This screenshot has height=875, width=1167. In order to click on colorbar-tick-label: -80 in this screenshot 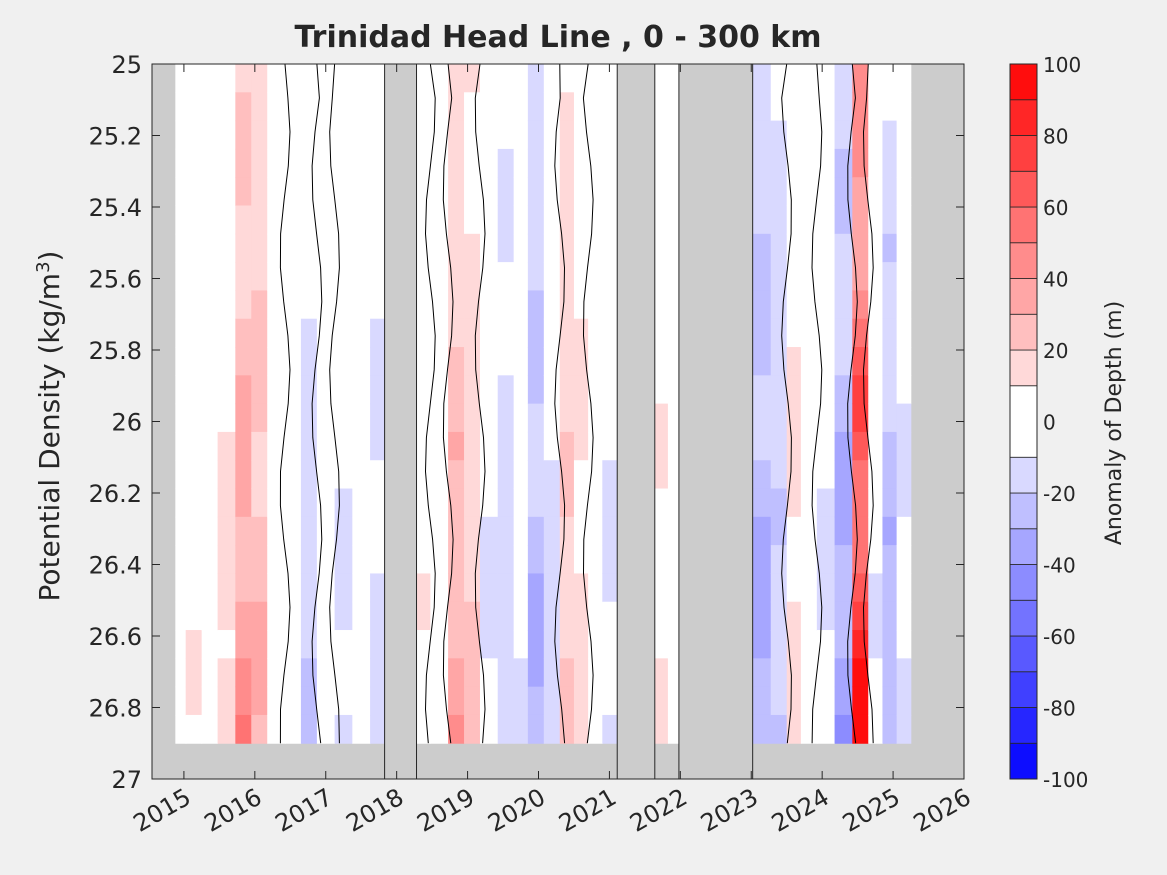, I will do `click(1059, 709)`.